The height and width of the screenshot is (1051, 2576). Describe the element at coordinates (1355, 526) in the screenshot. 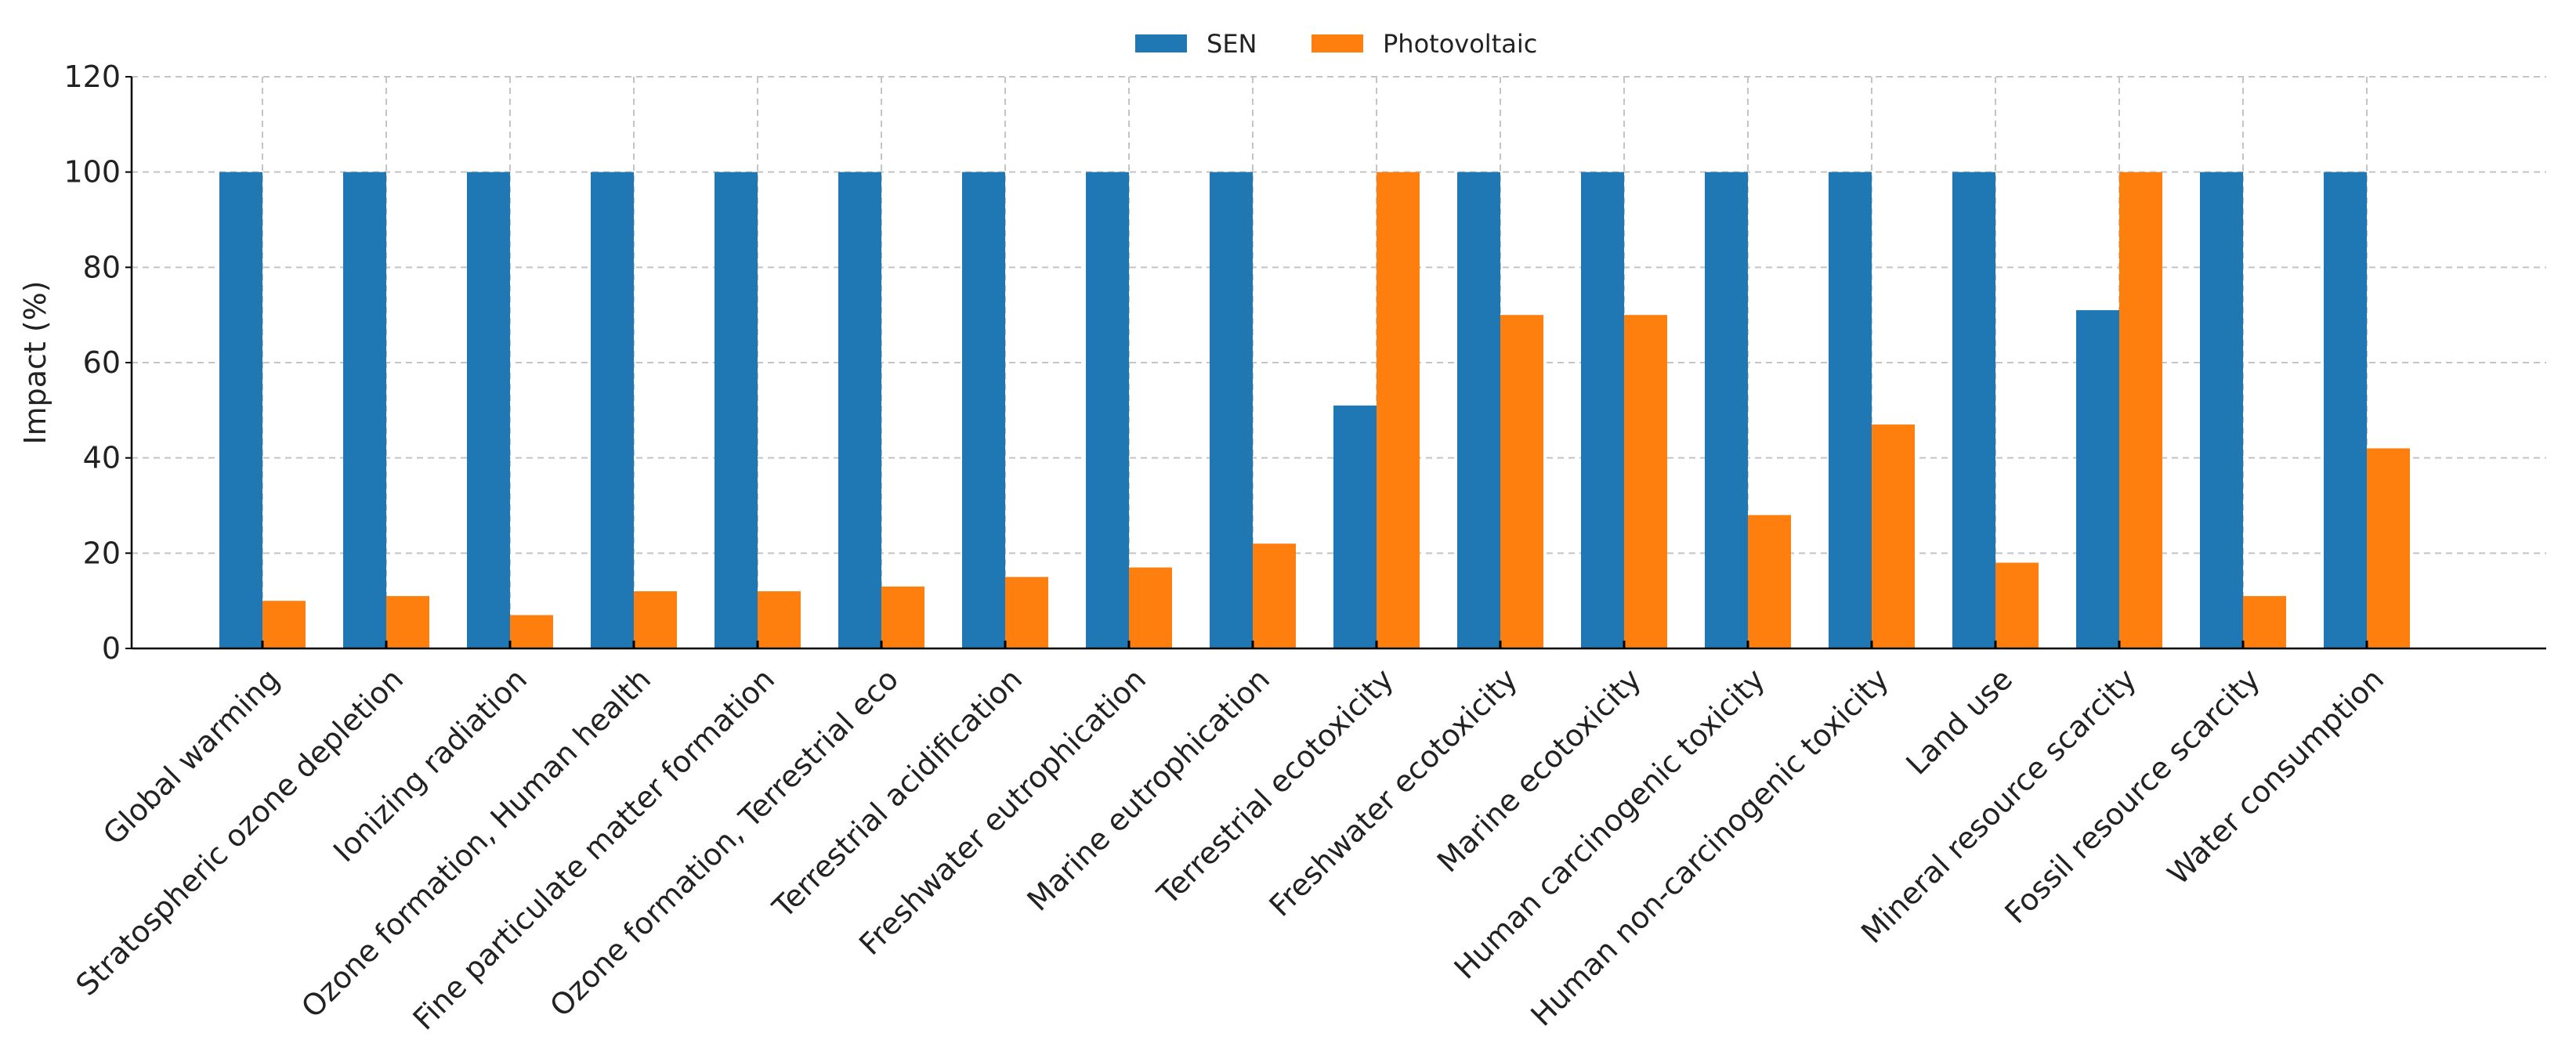

I see `bar-sen-terrestrial-ecotoxicity` at that location.